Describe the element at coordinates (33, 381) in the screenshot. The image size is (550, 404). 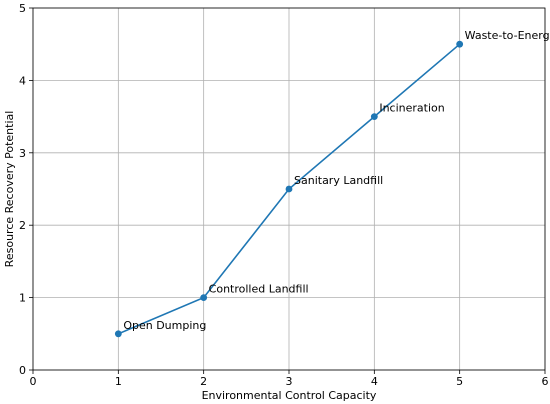
I see `x-tick-label: 0` at that location.